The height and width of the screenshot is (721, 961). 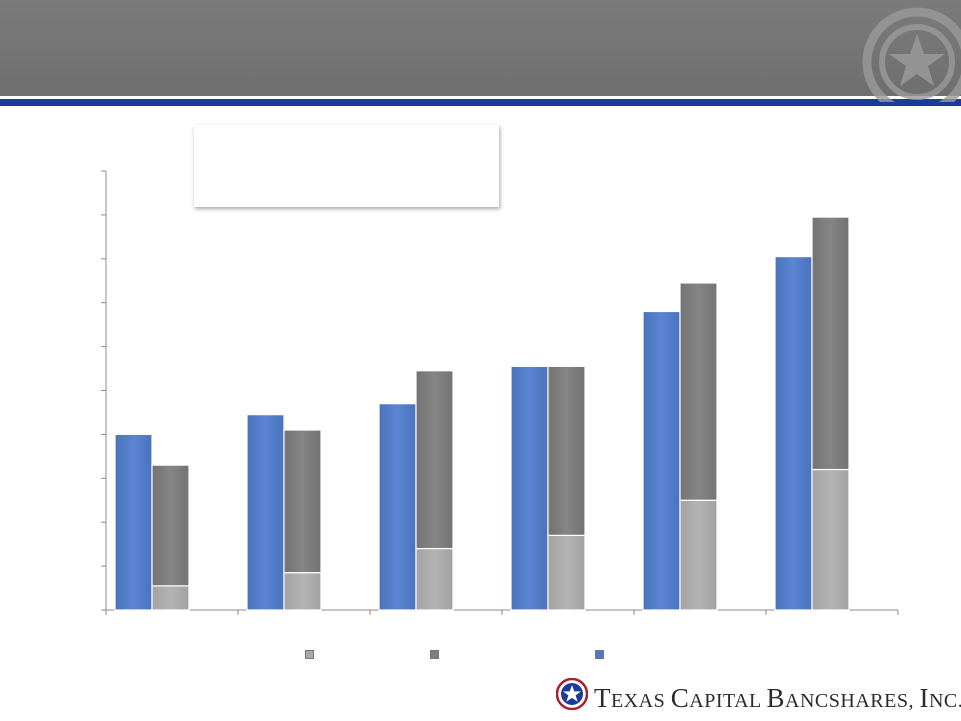 I want to click on bar-blue-s0-c4, so click(x=661, y=460).